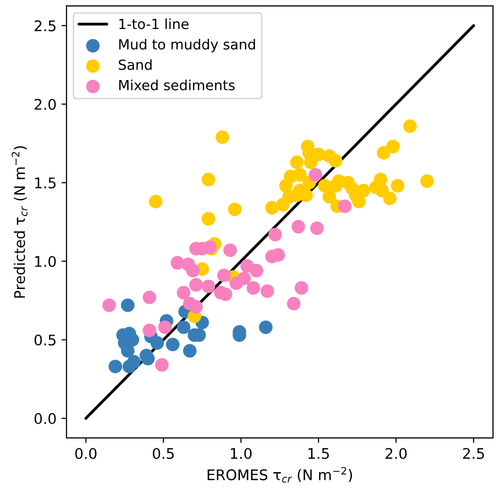  What do you see at coordinates (45, 418) in the screenshot?
I see `y-tick-label: 0.0` at bounding box center [45, 418].